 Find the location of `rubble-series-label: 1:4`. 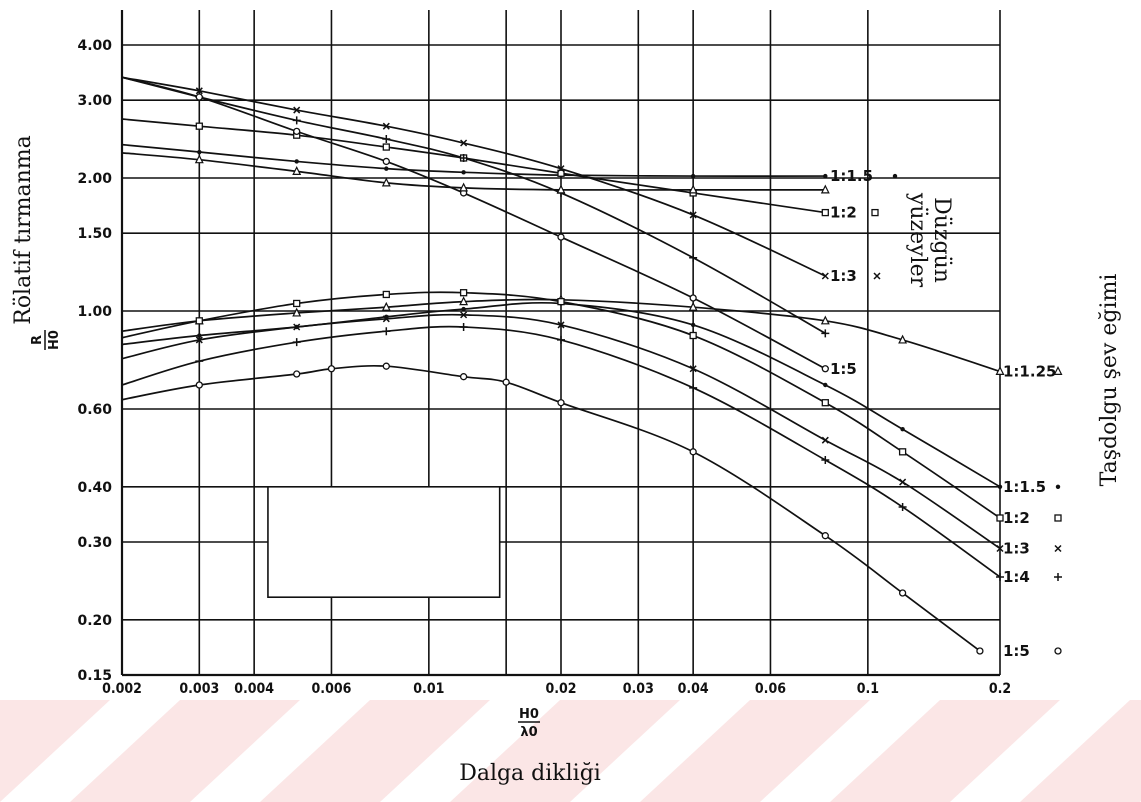

rubble-series-label: 1:4 is located at coordinates (1016, 577).